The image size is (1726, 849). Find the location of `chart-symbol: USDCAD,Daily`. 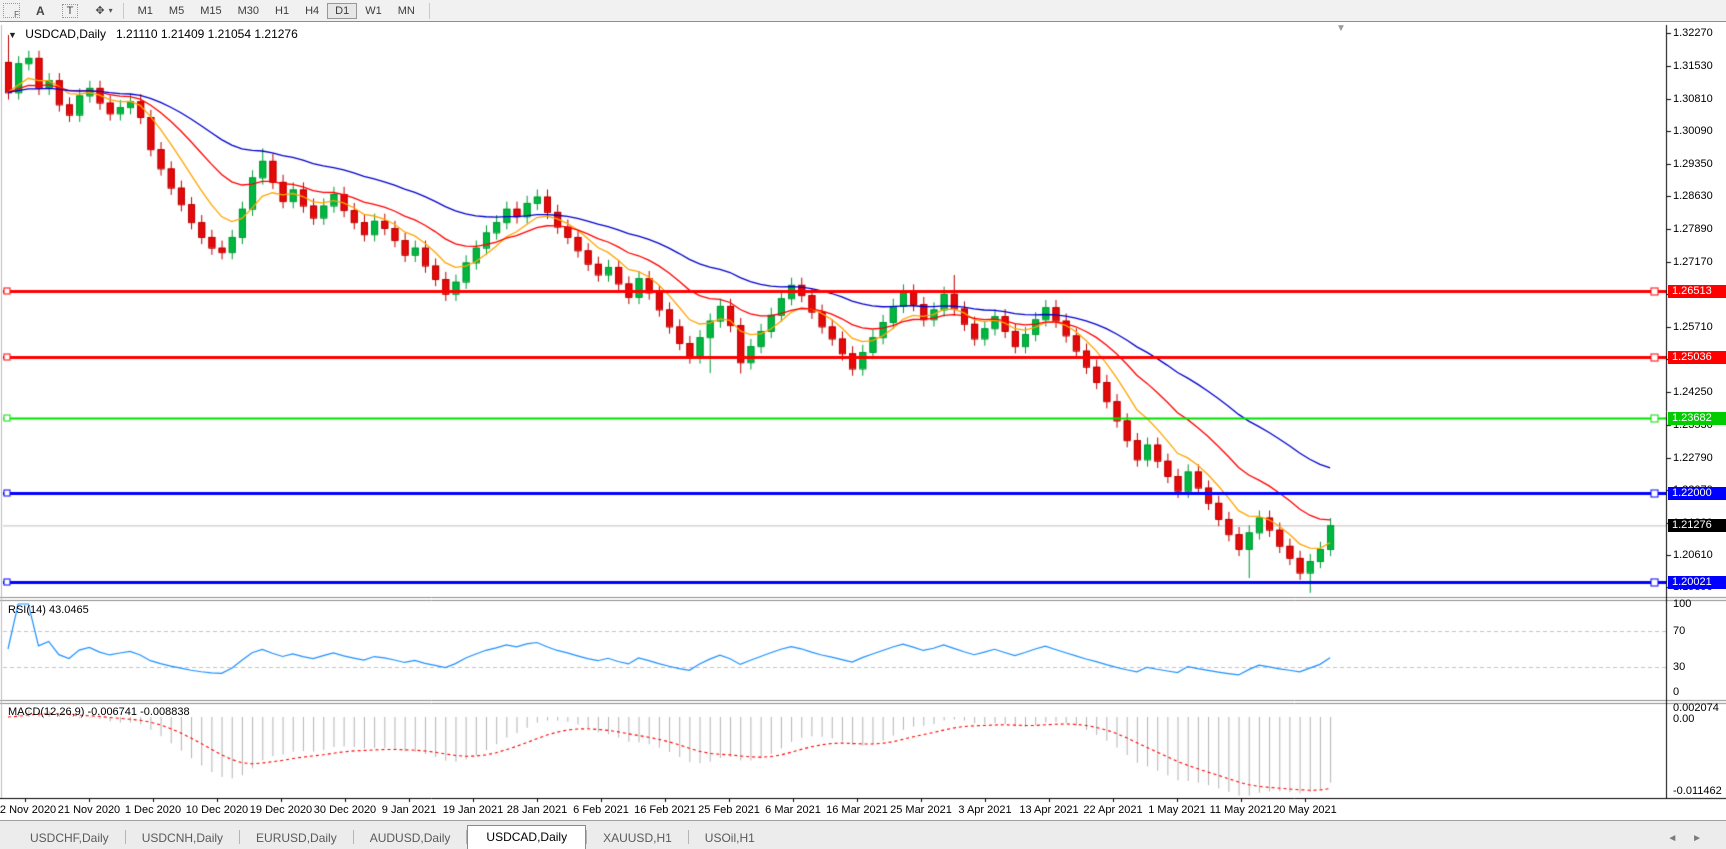

chart-symbol: USDCAD,Daily is located at coordinates (65, 34).